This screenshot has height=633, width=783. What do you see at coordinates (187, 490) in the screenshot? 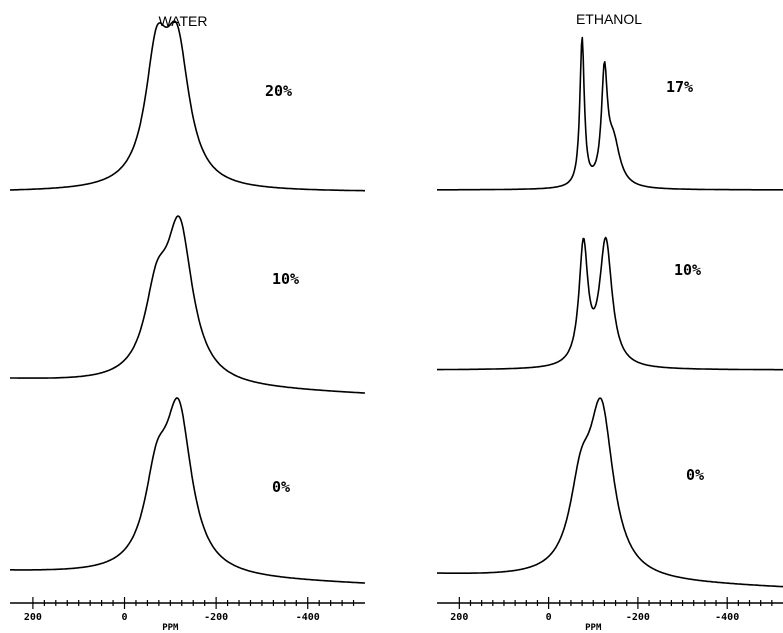
I see `water-spectrum-0pct` at bounding box center [187, 490].